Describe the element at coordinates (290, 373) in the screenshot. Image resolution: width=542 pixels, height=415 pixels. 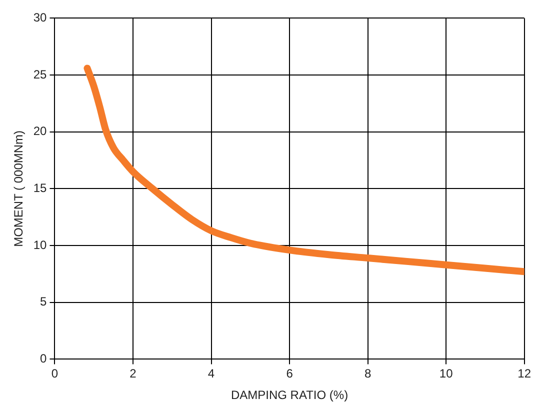
I see `x-tick-label: 6` at that location.